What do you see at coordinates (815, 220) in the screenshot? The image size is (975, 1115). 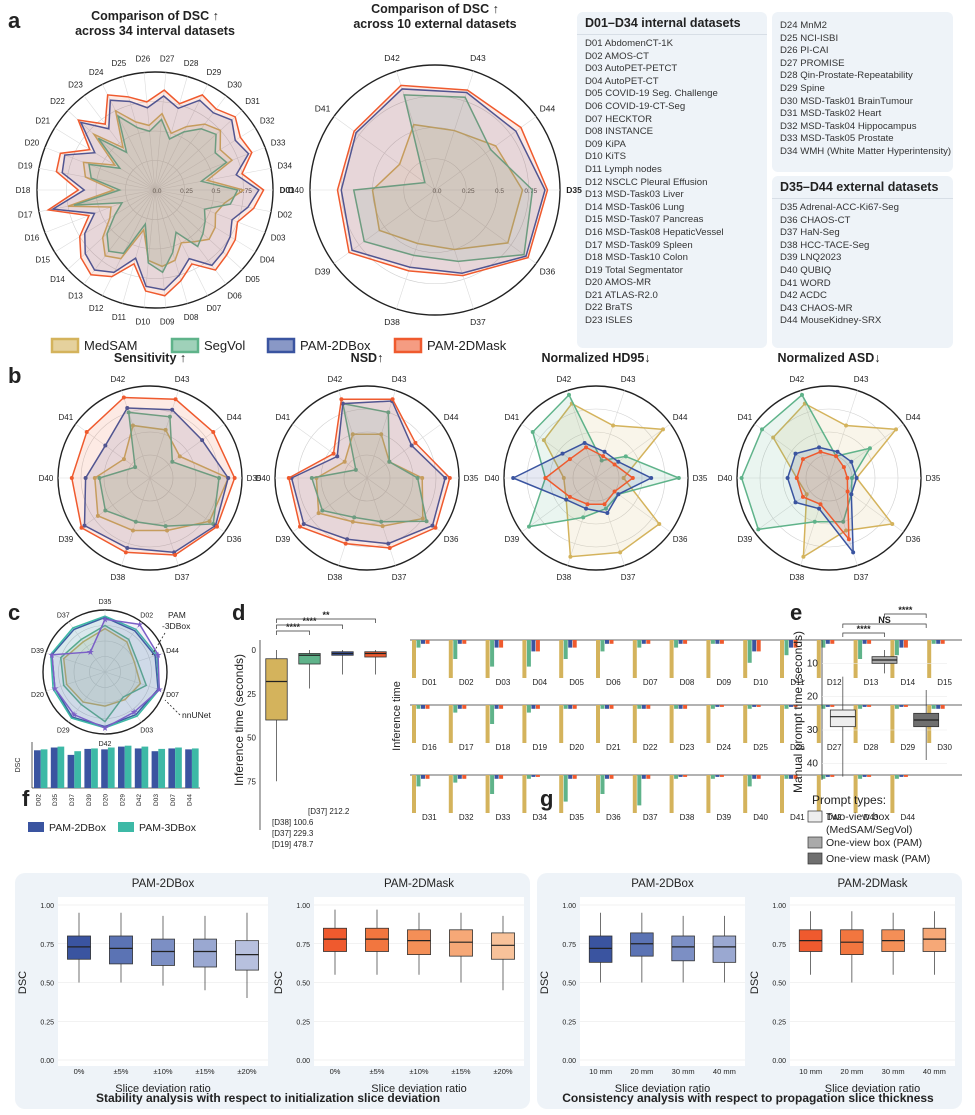 I see `external-dataset-item: D36 CHAOS-CT` at bounding box center [815, 220].